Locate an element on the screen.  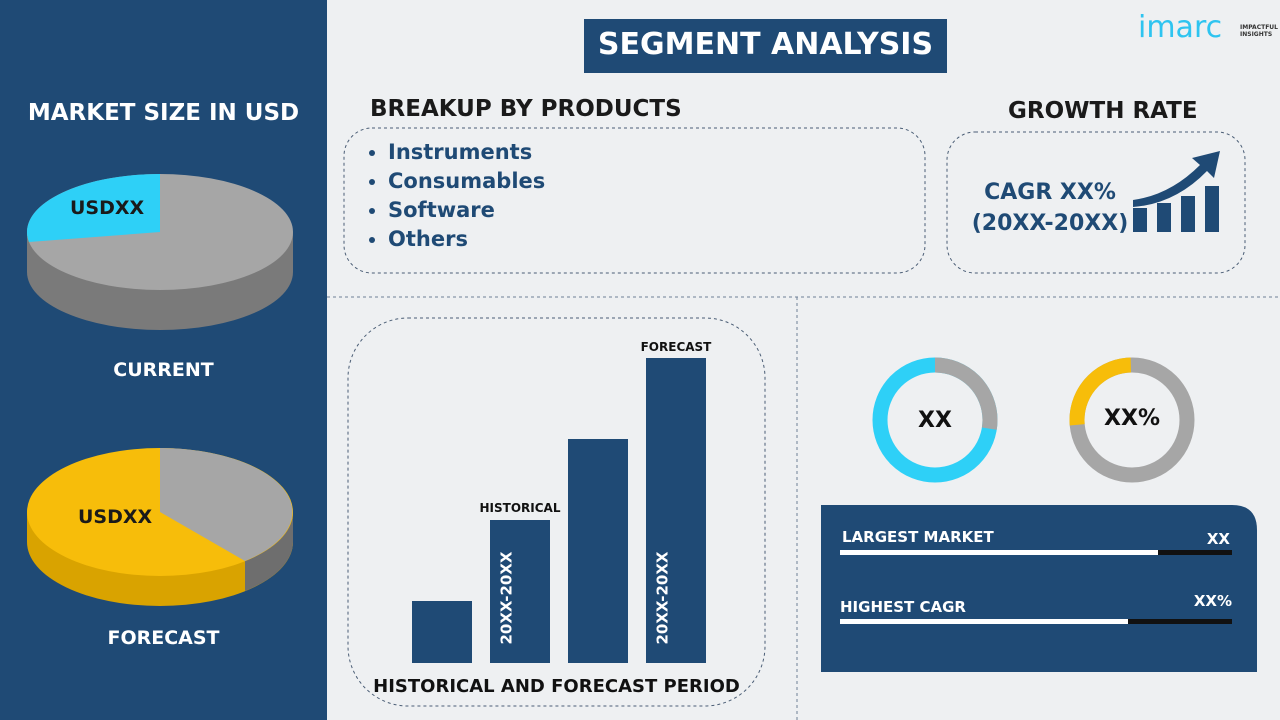
growth-icon is located at coordinates (1176, 191).